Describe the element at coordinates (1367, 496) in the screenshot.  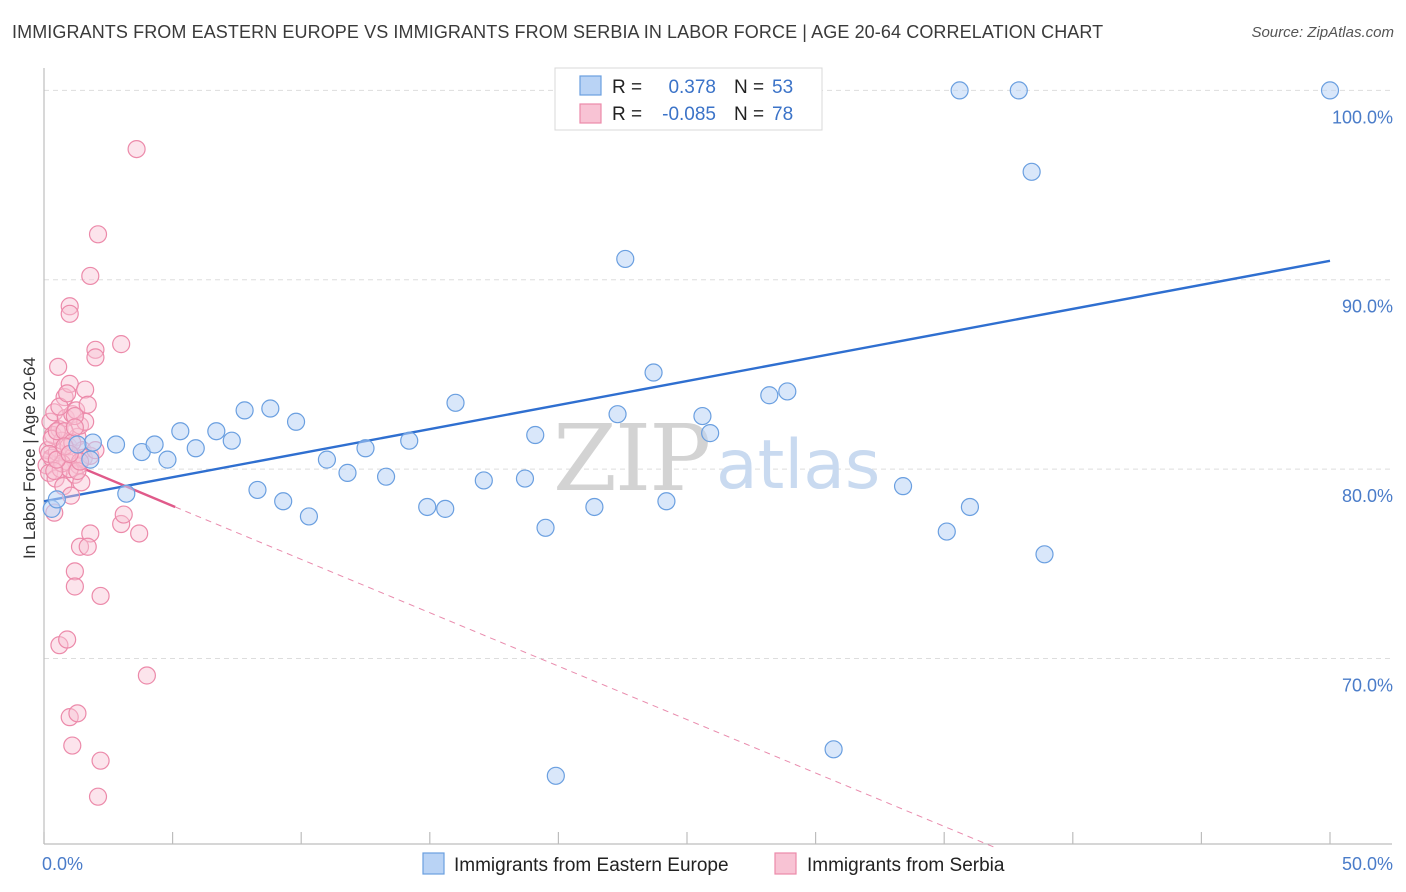
I see `y-tick-label-80: 80.0%` at that location.